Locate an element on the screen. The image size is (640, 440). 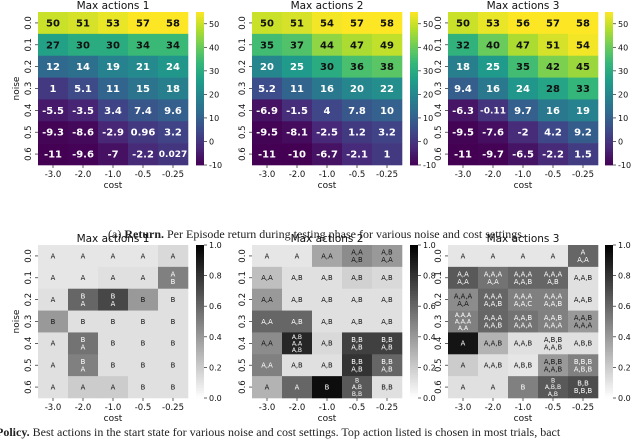
x-tick-label: -0.5 is located at coordinates (143, 175).